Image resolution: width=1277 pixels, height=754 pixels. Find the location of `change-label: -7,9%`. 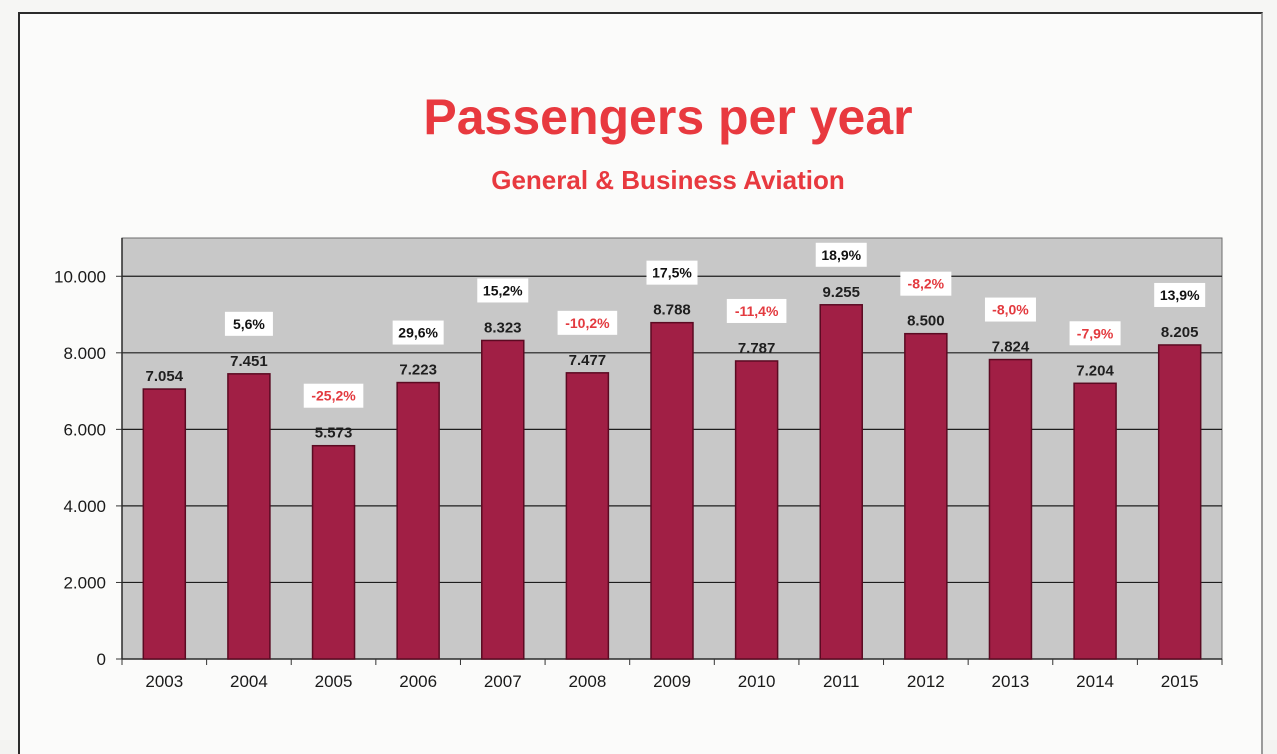

change-label: -7,9% is located at coordinates (1095, 333).